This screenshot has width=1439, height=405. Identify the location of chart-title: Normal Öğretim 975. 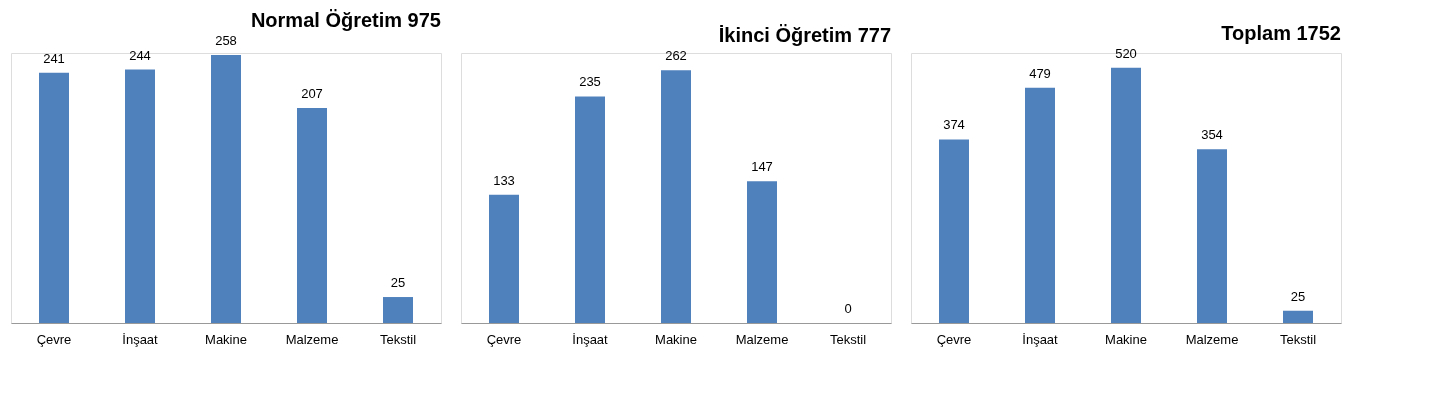
(345, 20).